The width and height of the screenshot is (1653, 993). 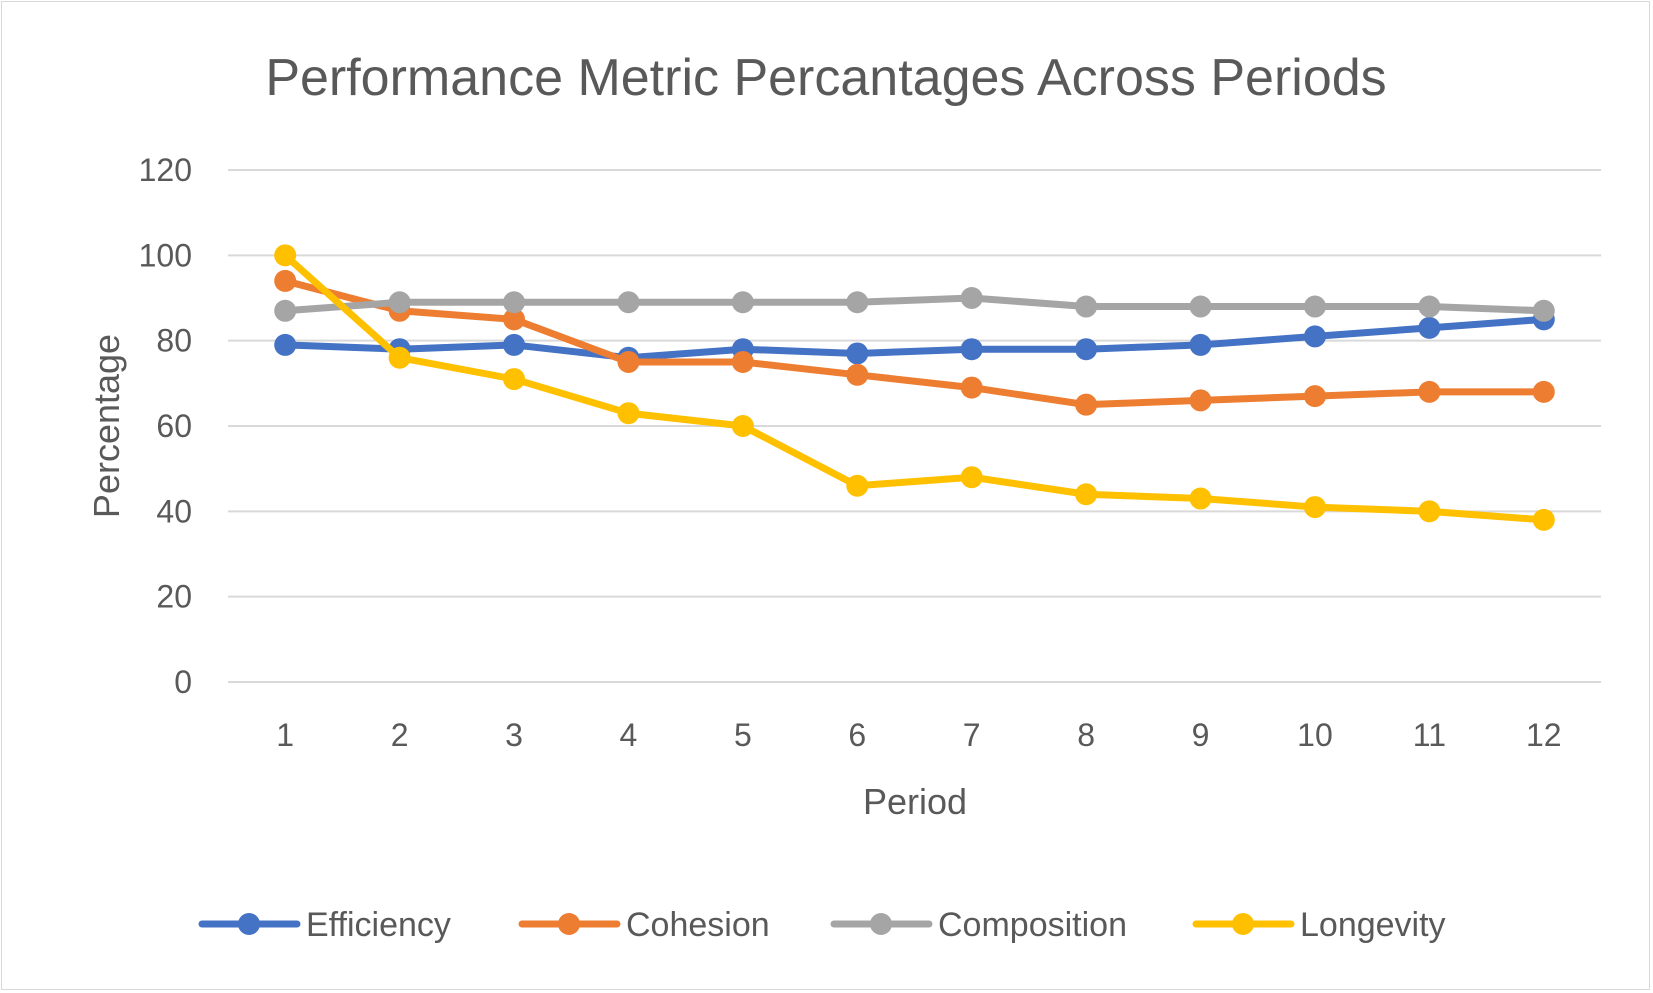 I want to click on legend-item: Efficiency, so click(x=324, y=925).